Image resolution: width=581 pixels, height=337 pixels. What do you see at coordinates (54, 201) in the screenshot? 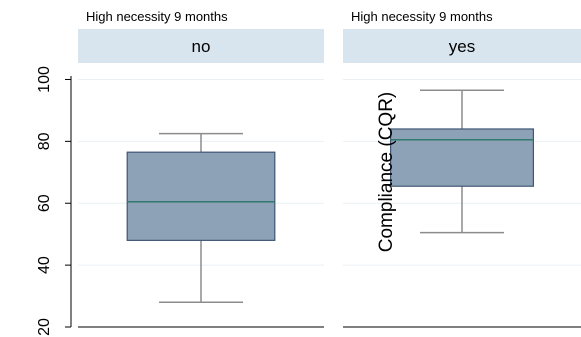
I see `y-axis: 20 40 60 80 100` at bounding box center [54, 201].